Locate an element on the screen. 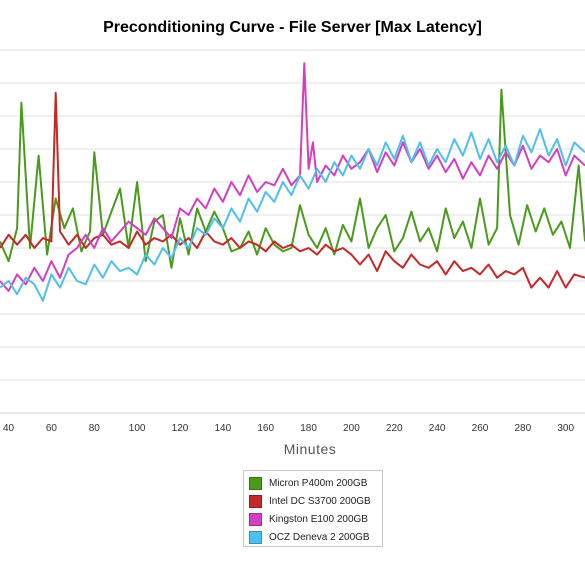 The width and height of the screenshot is (585, 572). x-tick-label: 240 is located at coordinates (437, 428).